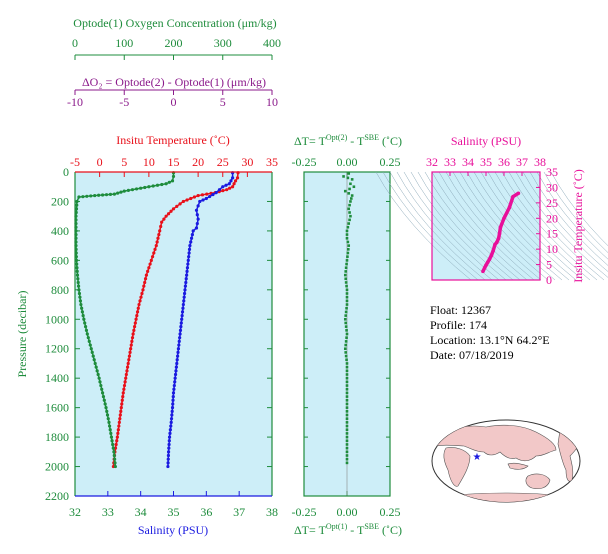  I want to click on world-map: ★, so click(506, 461).